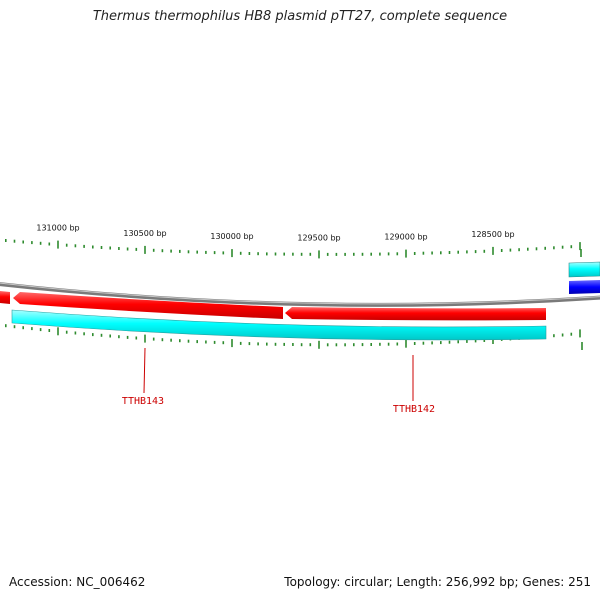 The image size is (600, 600). What do you see at coordinates (231, 236) in the screenshot?
I see `ruler-label: 130000 bp` at bounding box center [231, 236].